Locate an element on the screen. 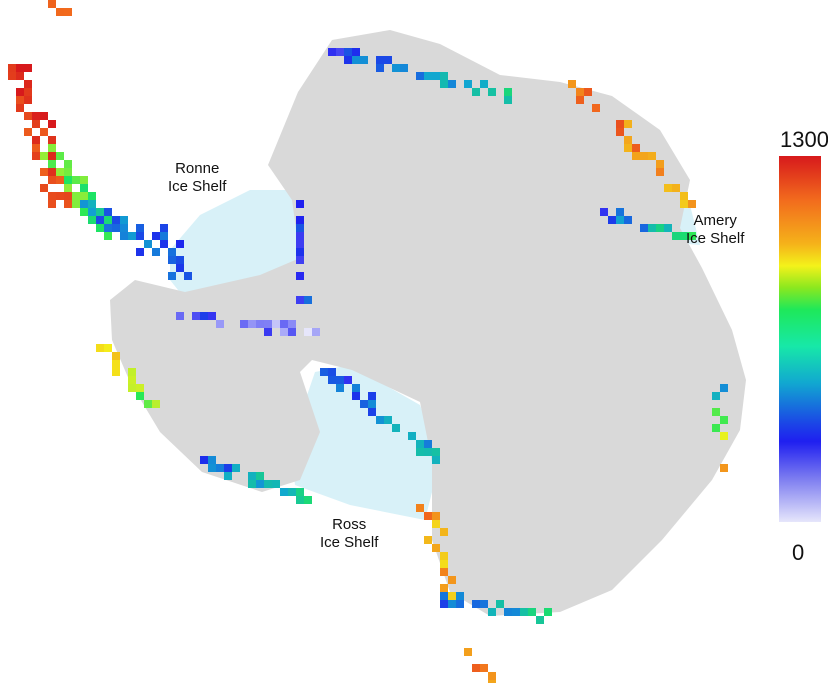 The image size is (828, 683). ronne-label: Ronne Ice Shelf is located at coordinates (197, 177).